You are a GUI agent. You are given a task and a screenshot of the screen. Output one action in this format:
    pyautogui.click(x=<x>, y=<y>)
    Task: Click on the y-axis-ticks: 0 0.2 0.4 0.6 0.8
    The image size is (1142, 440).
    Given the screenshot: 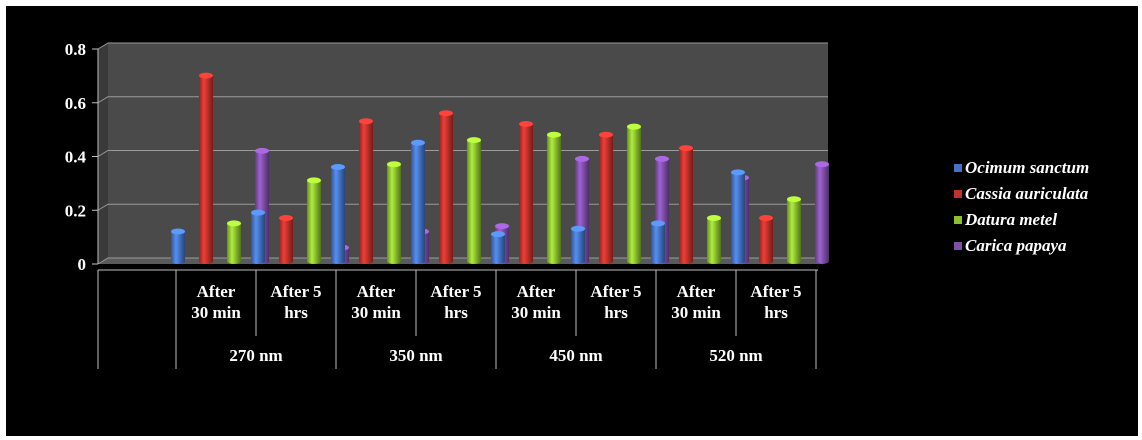 What is the action you would take?
    pyautogui.click(x=82, y=157)
    